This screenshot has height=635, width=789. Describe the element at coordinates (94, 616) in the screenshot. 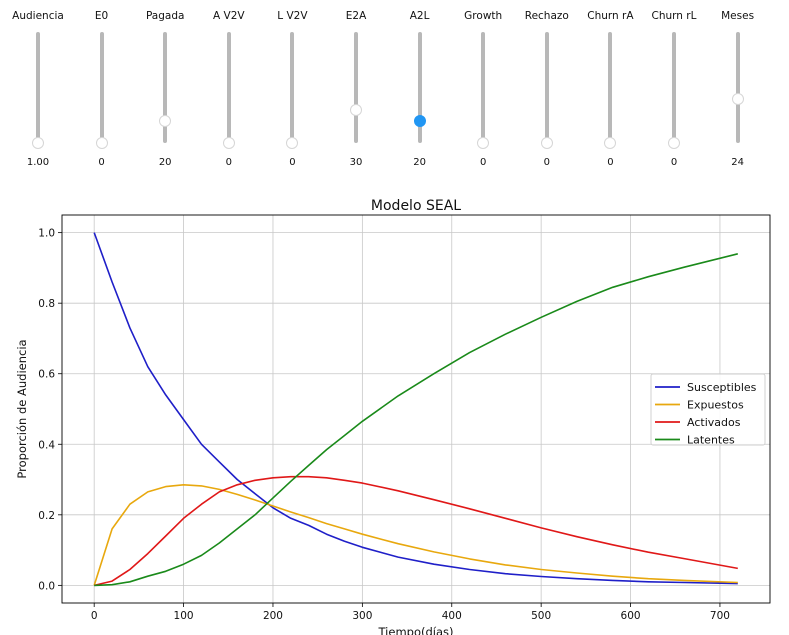

I see `x-tick-label: 0` at that location.